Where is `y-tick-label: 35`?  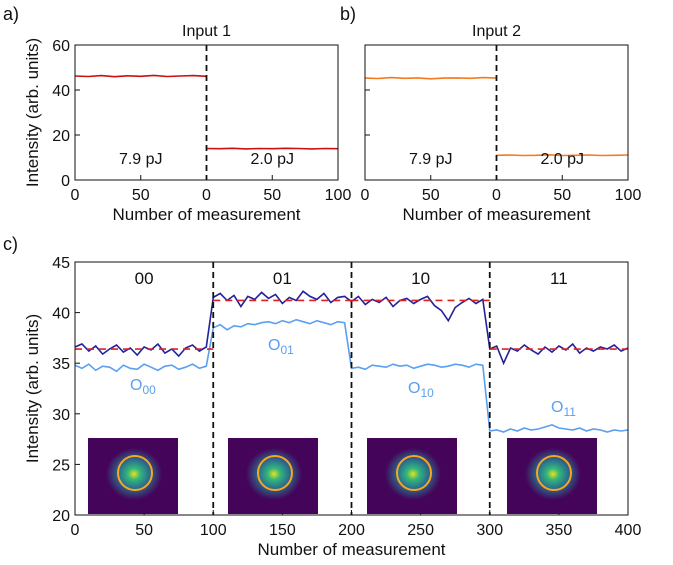 y-tick-label: 35 is located at coordinates (61, 364).